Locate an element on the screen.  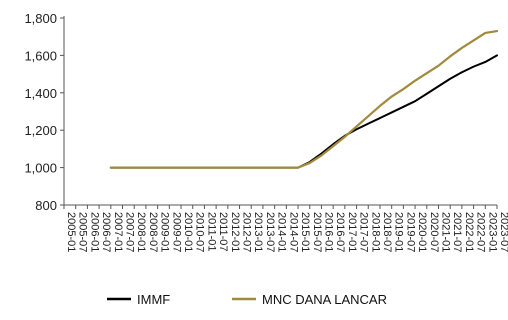
x-tick-label: 2016-01 is located at coordinates (328, 232).